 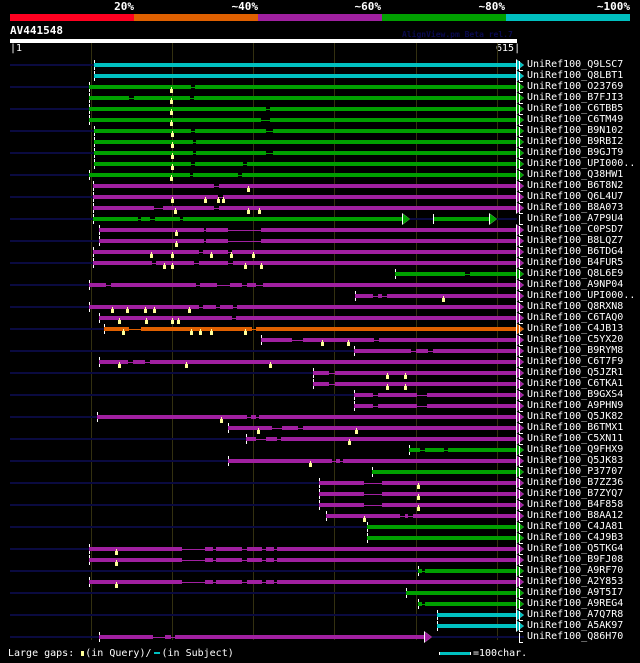 What do you see at coordinates (320, 384) in the screenshot?
I see `hit-row: UniRef100_C6TKA1` at bounding box center [320, 384].